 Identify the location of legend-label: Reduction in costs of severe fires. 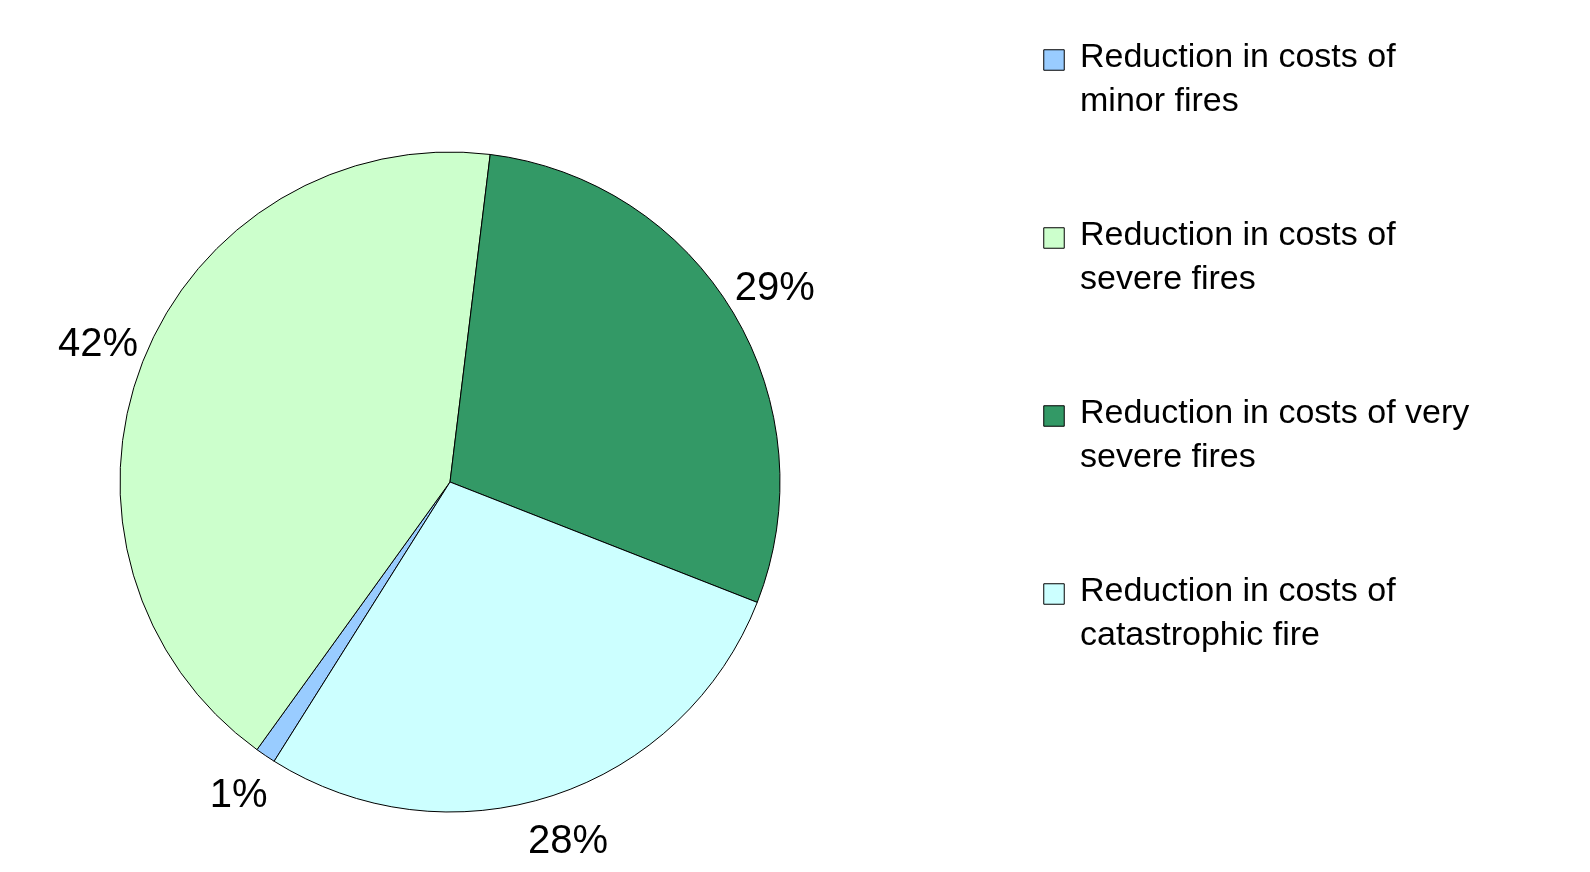
(1238, 255).